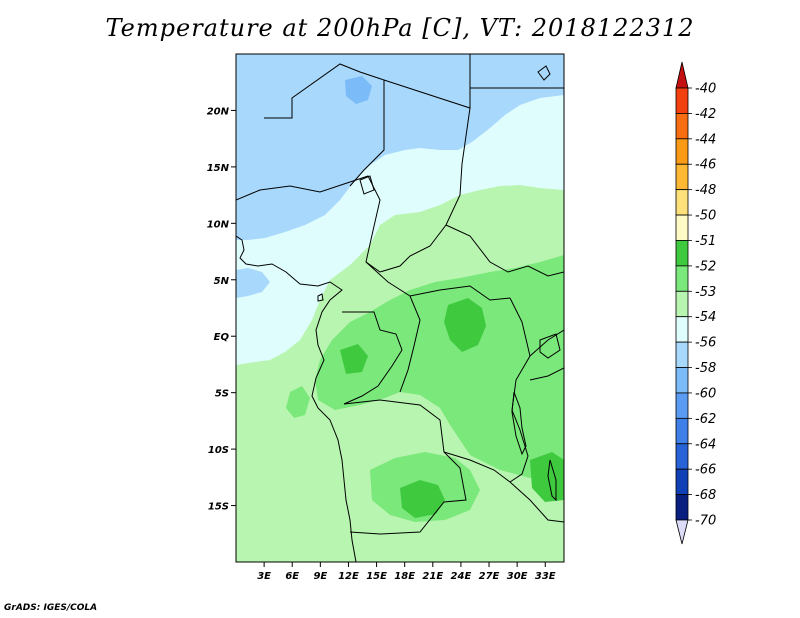 The width and height of the screenshot is (800, 618). Describe the element at coordinates (222, 281) in the screenshot. I see `lat-tick-label: 5N` at that location.